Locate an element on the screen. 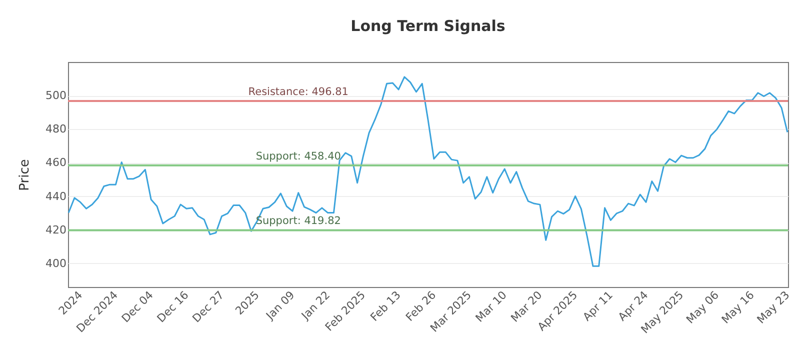  x-tick-label: Jan 09 is located at coordinates (280, 305).